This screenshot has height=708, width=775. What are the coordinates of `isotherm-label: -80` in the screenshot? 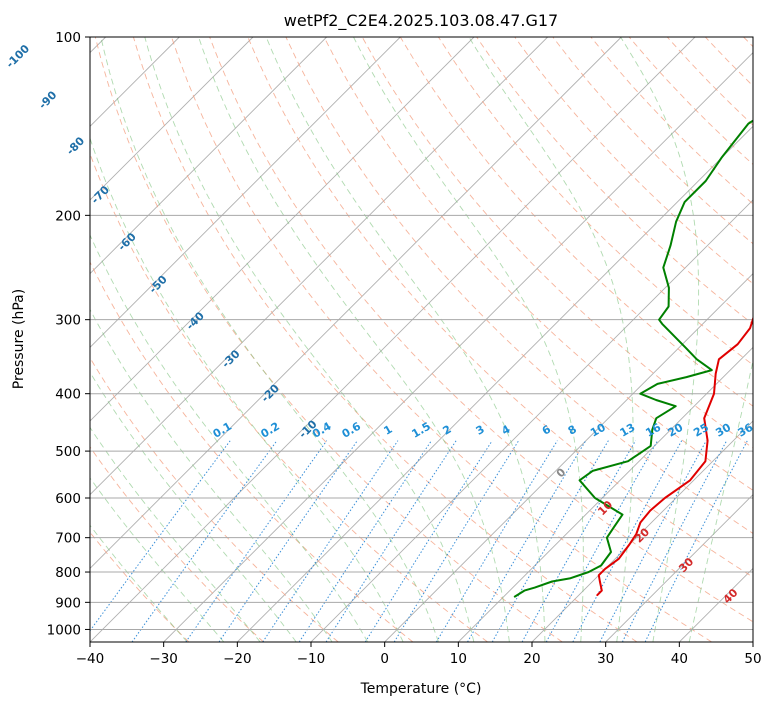 It's located at (75, 145).